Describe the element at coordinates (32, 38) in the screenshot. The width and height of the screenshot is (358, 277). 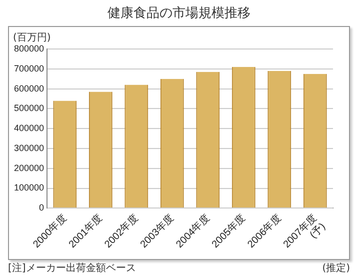
I see `y-axis-title: (百万円)` at that location.